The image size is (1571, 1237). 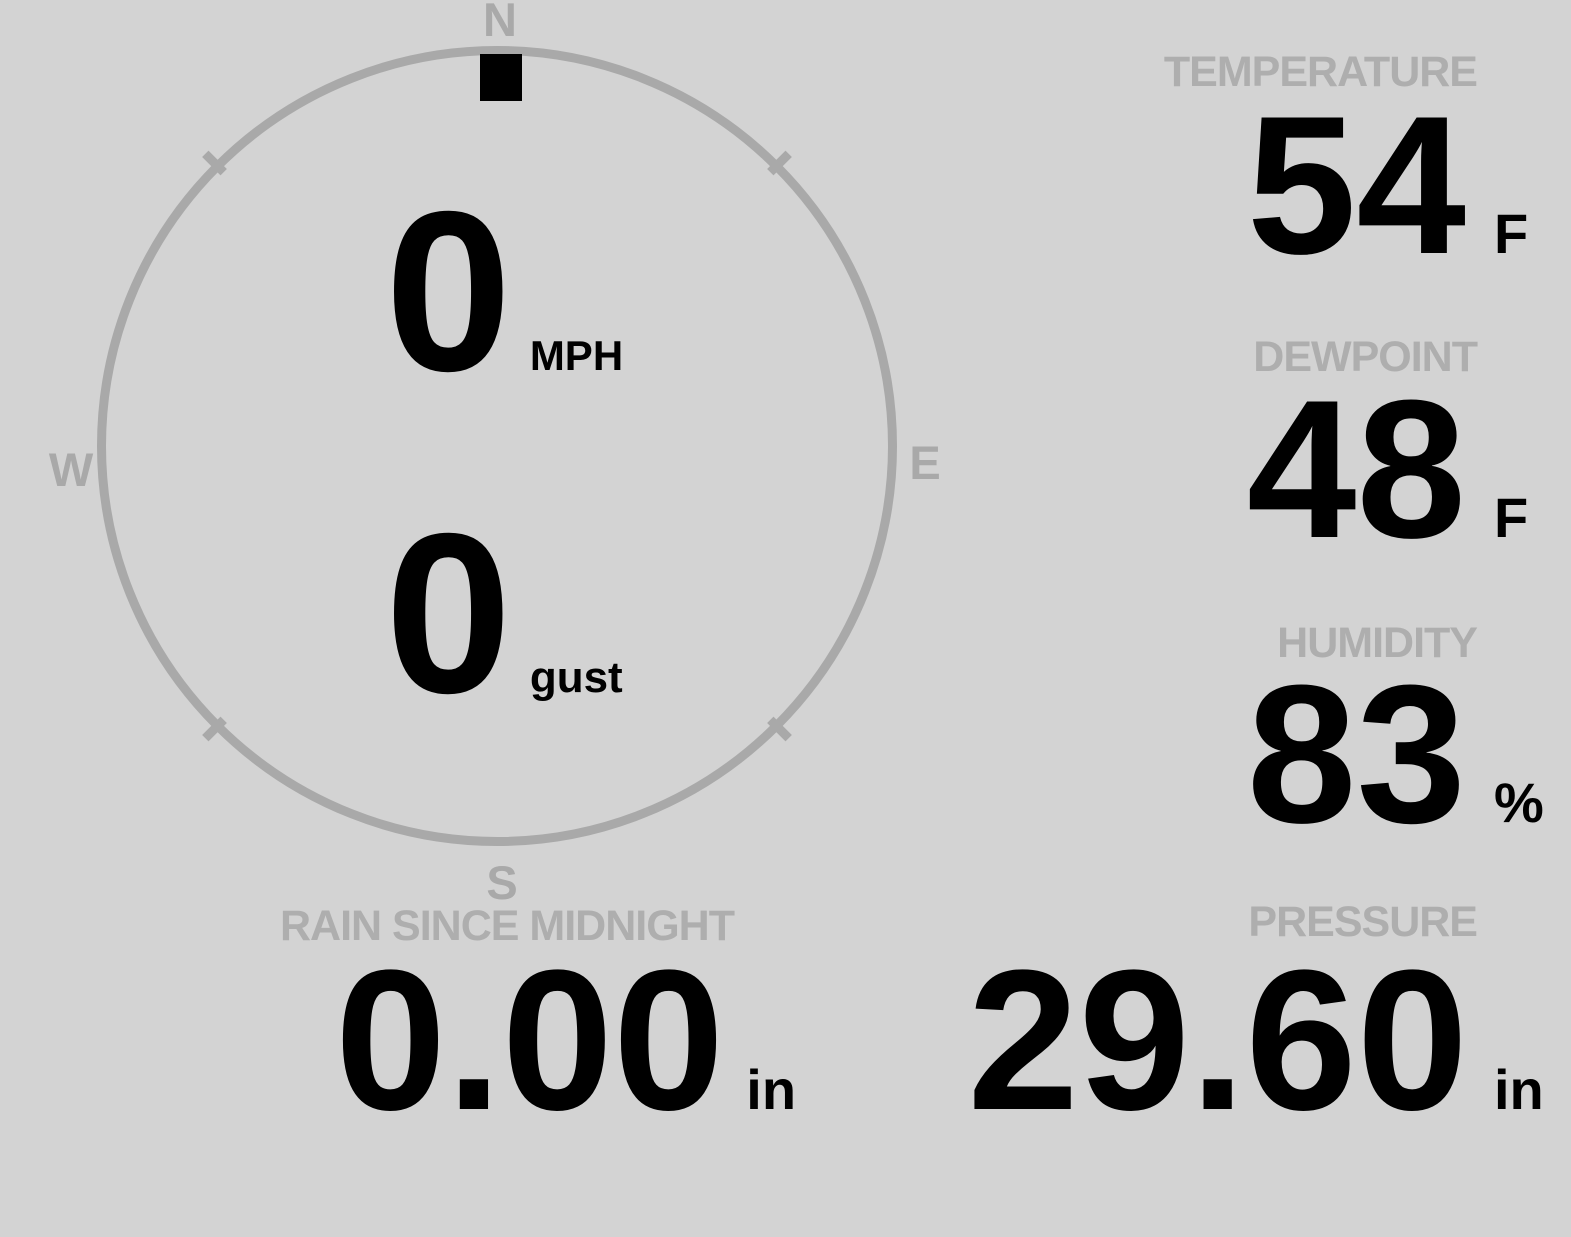 What do you see at coordinates (1511, 233) in the screenshot?
I see `temperature-unit: F` at bounding box center [1511, 233].